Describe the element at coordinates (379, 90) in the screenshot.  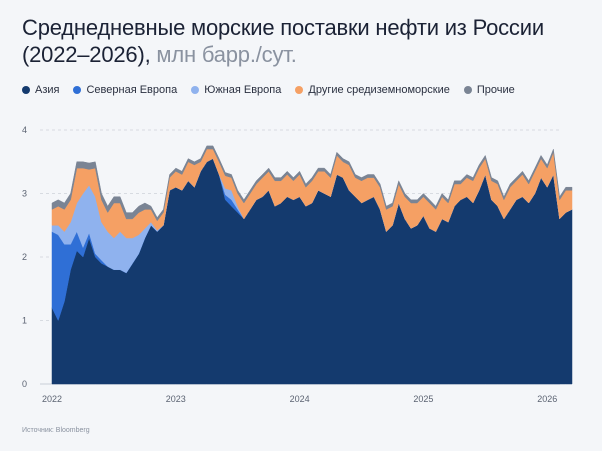
I see `legend-label: Другие средиземноморские` at that location.